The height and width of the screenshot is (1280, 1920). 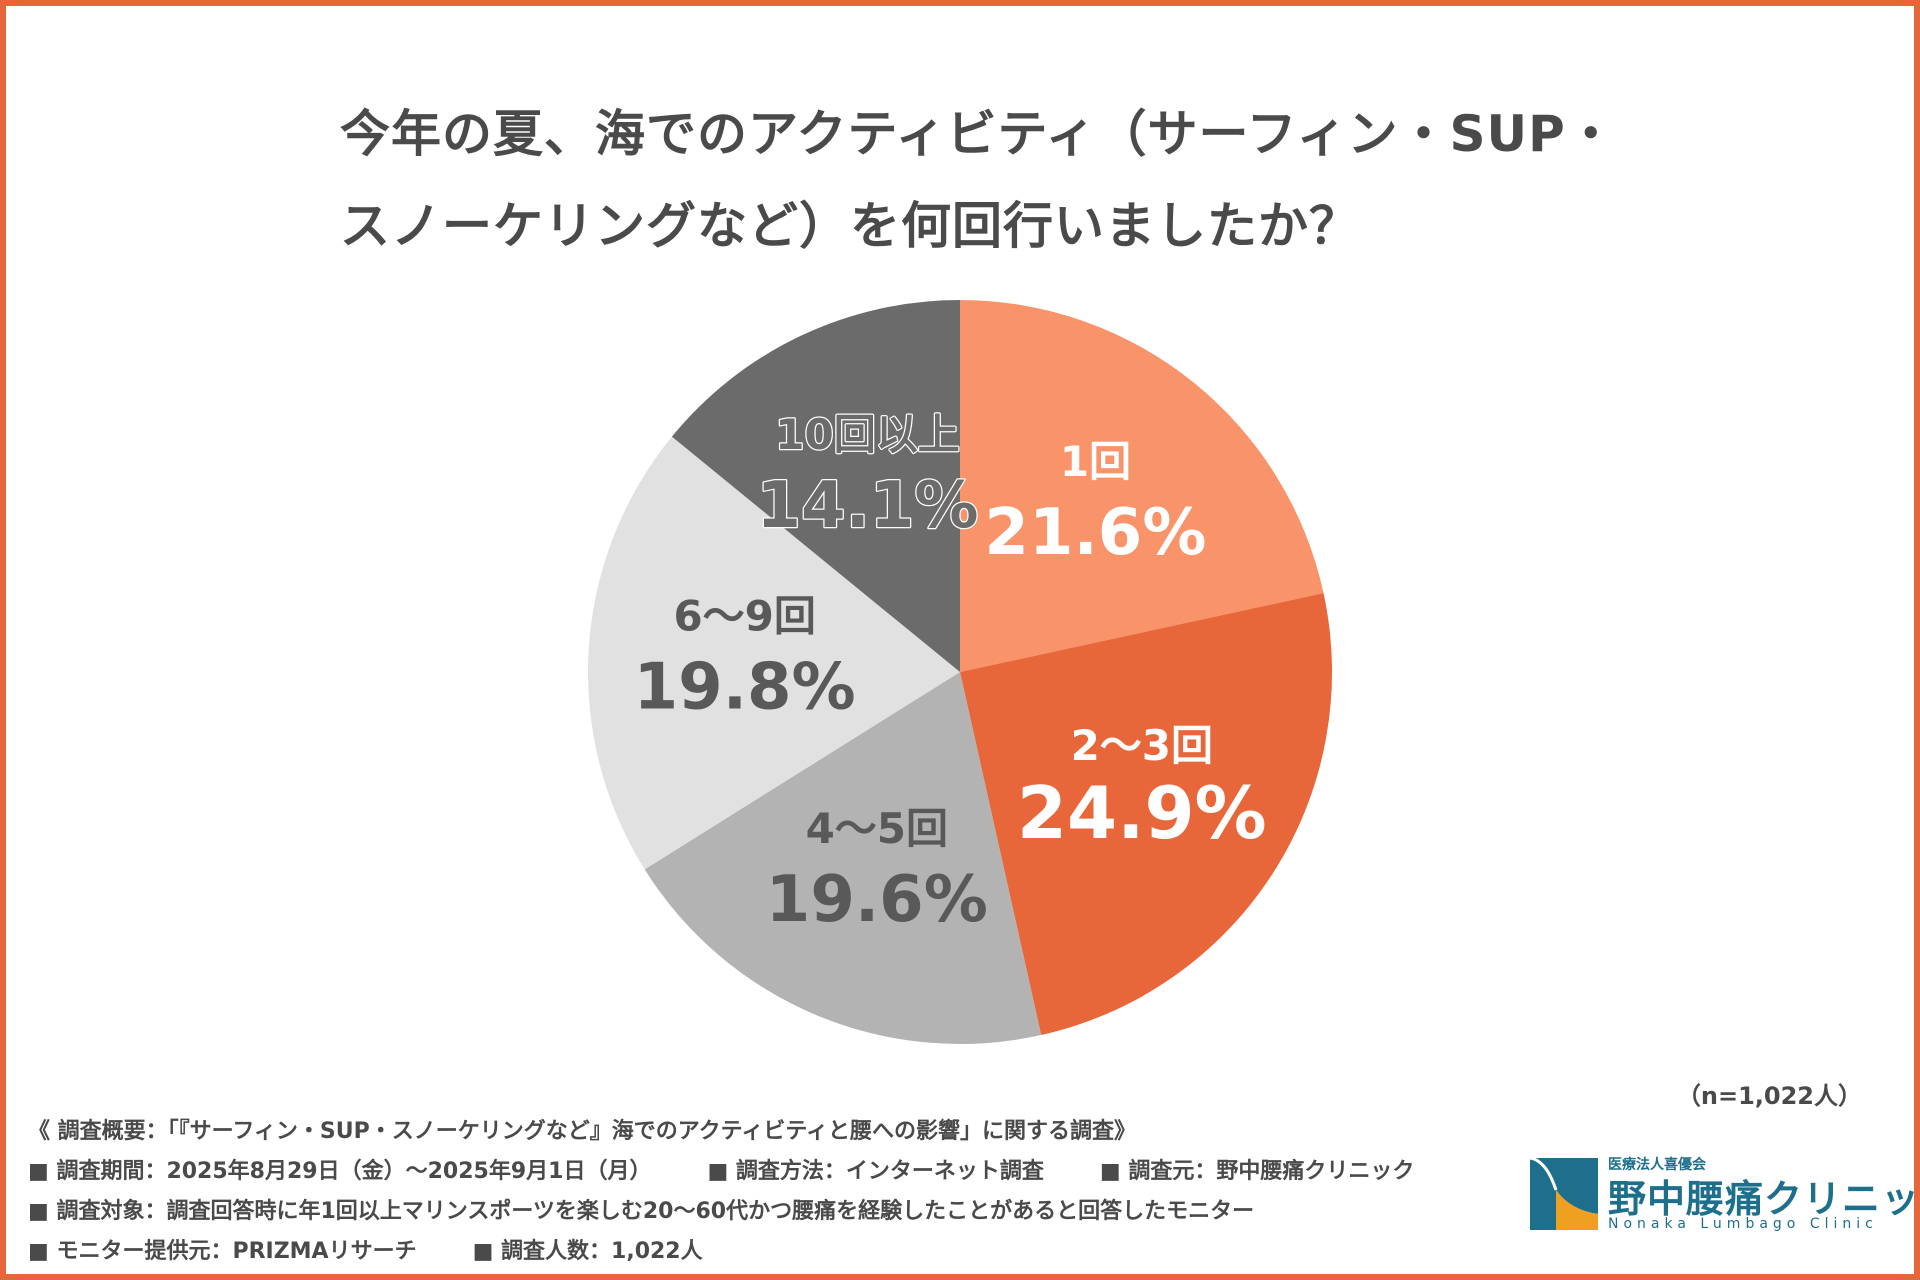 I want to click on clinic-logo-english: Nonaka Lumbago Clinic, so click(x=1743, y=1224).